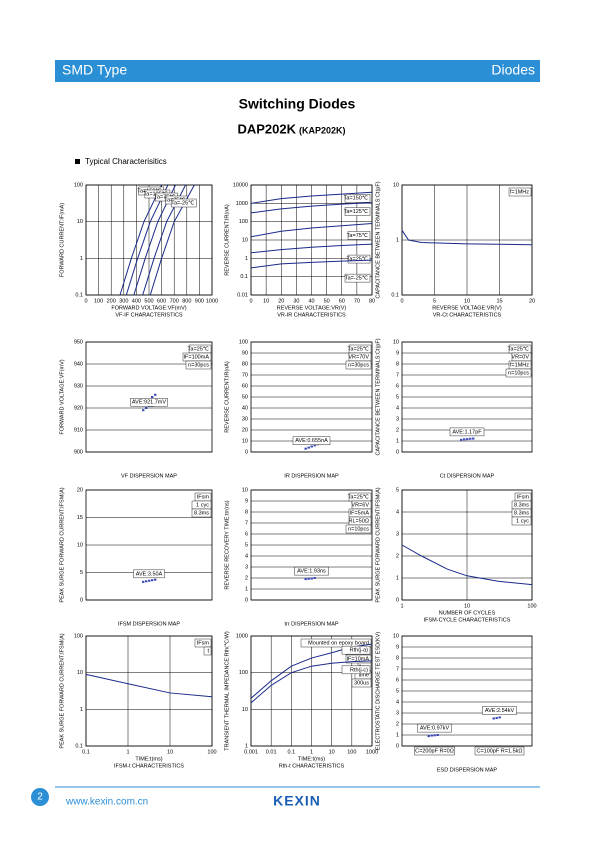  Describe the element at coordinates (198, 365) in the screenshot. I see `annotation: n=30pcs` at that location.